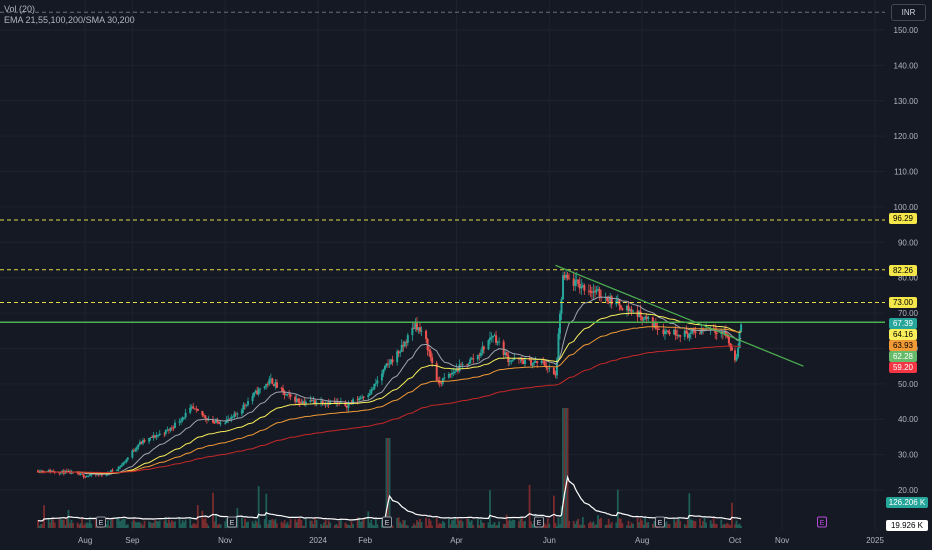 This screenshot has height=550, width=932. Describe the element at coordinates (69, 20) in the screenshot. I see `ma-legend: EMA 21,55,100,200/SMA 30,200` at that location.